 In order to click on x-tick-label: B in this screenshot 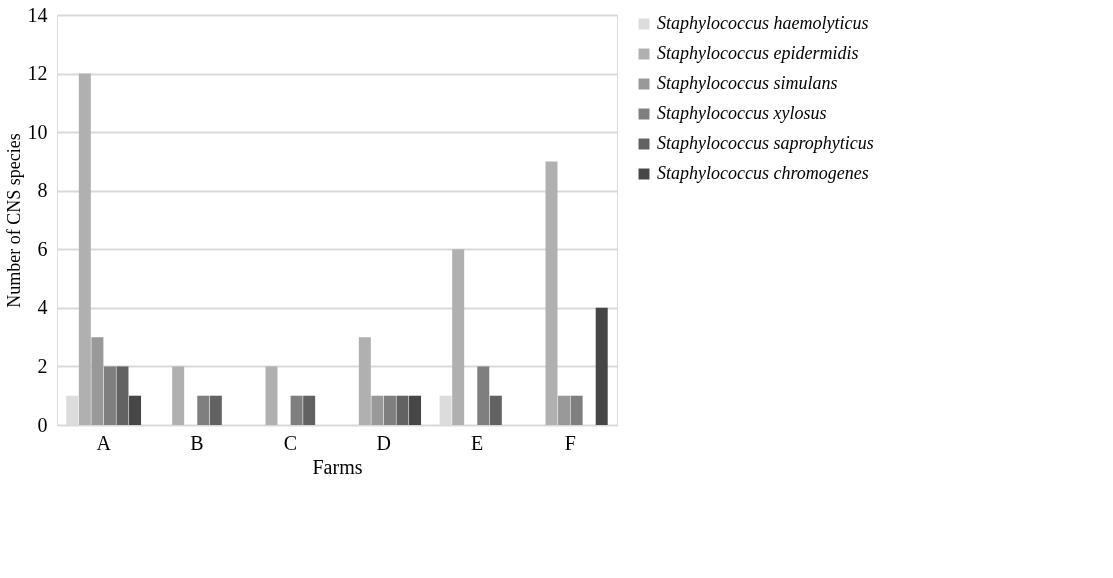, I will do `click(197, 442)`.